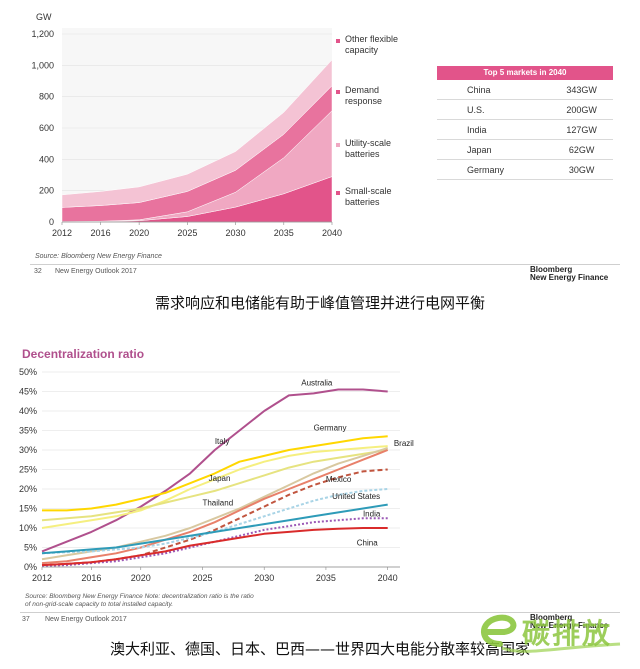  What do you see at coordinates (569, 277) in the screenshot?
I see `footer1-brand-line2: New Energy Finance` at bounding box center [569, 277].